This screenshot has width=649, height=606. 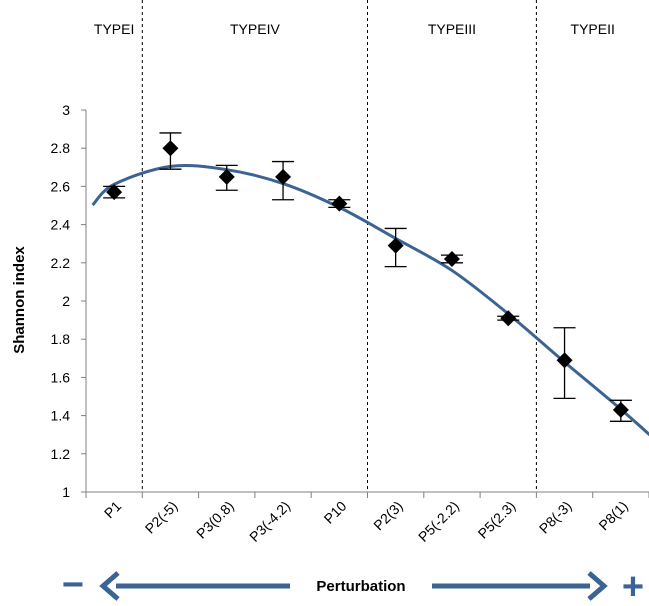 What do you see at coordinates (269, 521) in the screenshot?
I see `x-tick-label: P3(-4.2)` at bounding box center [269, 521].